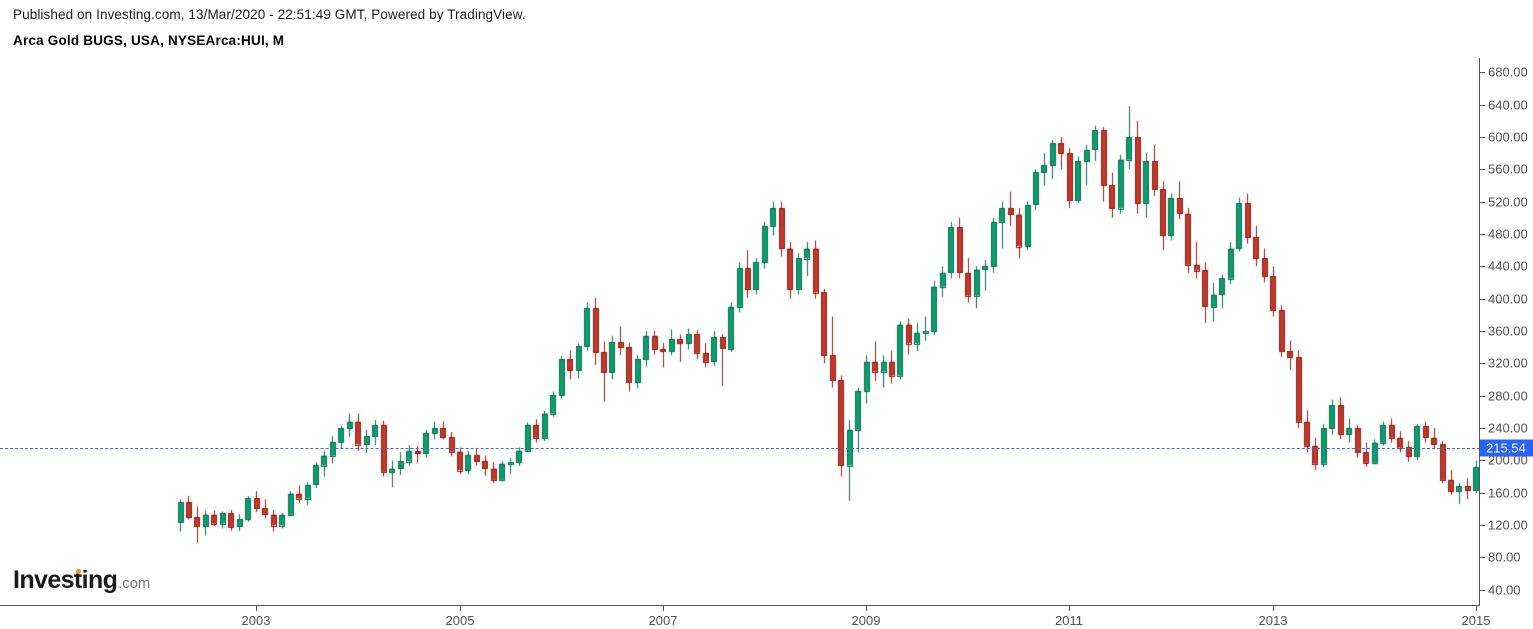 The image size is (1533, 629). What do you see at coordinates (1069, 620) in the screenshot?
I see `time-tick-label: 2011` at bounding box center [1069, 620].